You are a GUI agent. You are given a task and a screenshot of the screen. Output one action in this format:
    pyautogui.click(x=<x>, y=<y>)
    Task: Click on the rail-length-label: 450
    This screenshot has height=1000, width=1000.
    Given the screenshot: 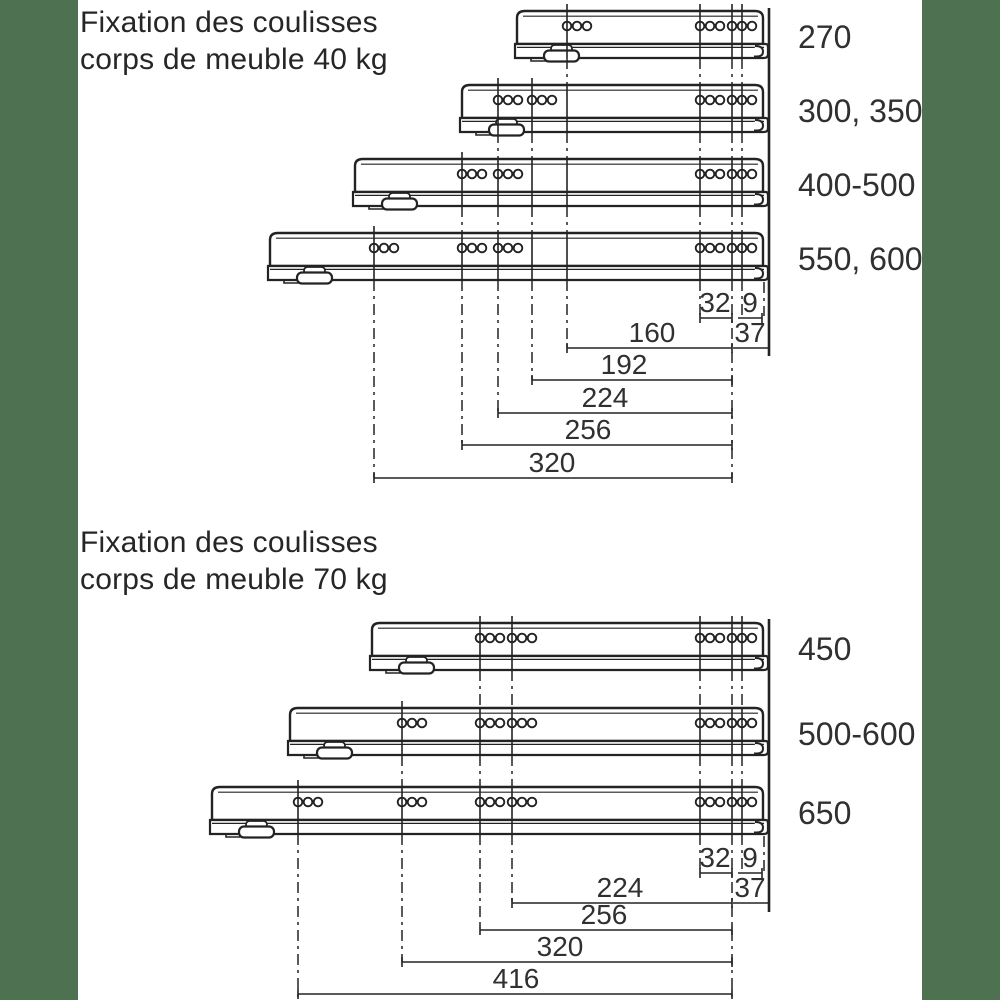 What is the action you would take?
    pyautogui.click(x=824, y=649)
    